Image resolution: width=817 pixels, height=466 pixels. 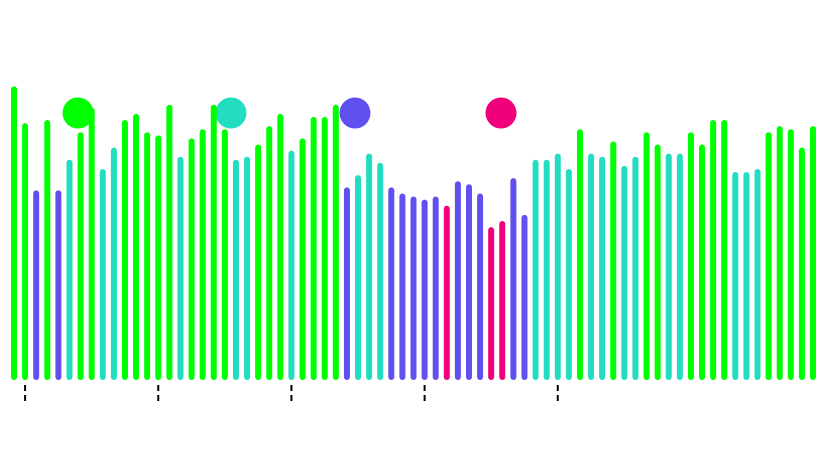 What do you see at coordinates (289, 113) in the screenshot?
I see `legend` at bounding box center [289, 113].